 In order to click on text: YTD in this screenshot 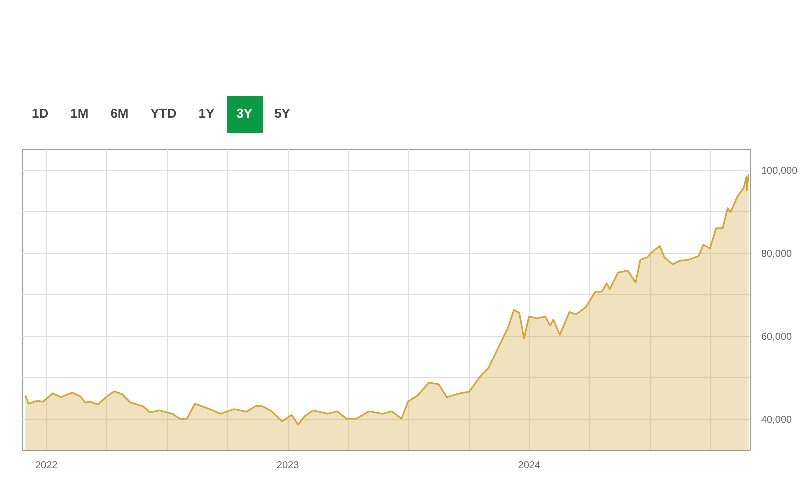, I will do `click(164, 114)`.